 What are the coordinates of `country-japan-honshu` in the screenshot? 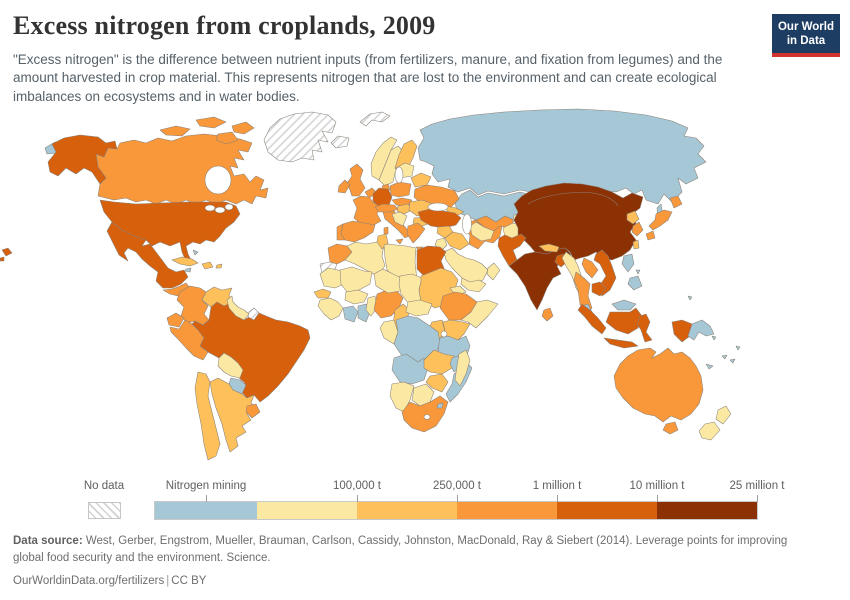 It's located at (660, 220).